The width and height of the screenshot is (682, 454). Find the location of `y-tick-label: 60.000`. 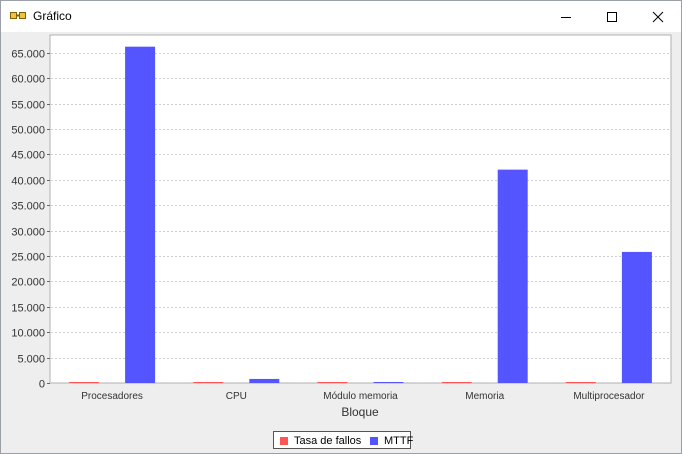

y-tick-label: 60.000 is located at coordinates (28, 80).